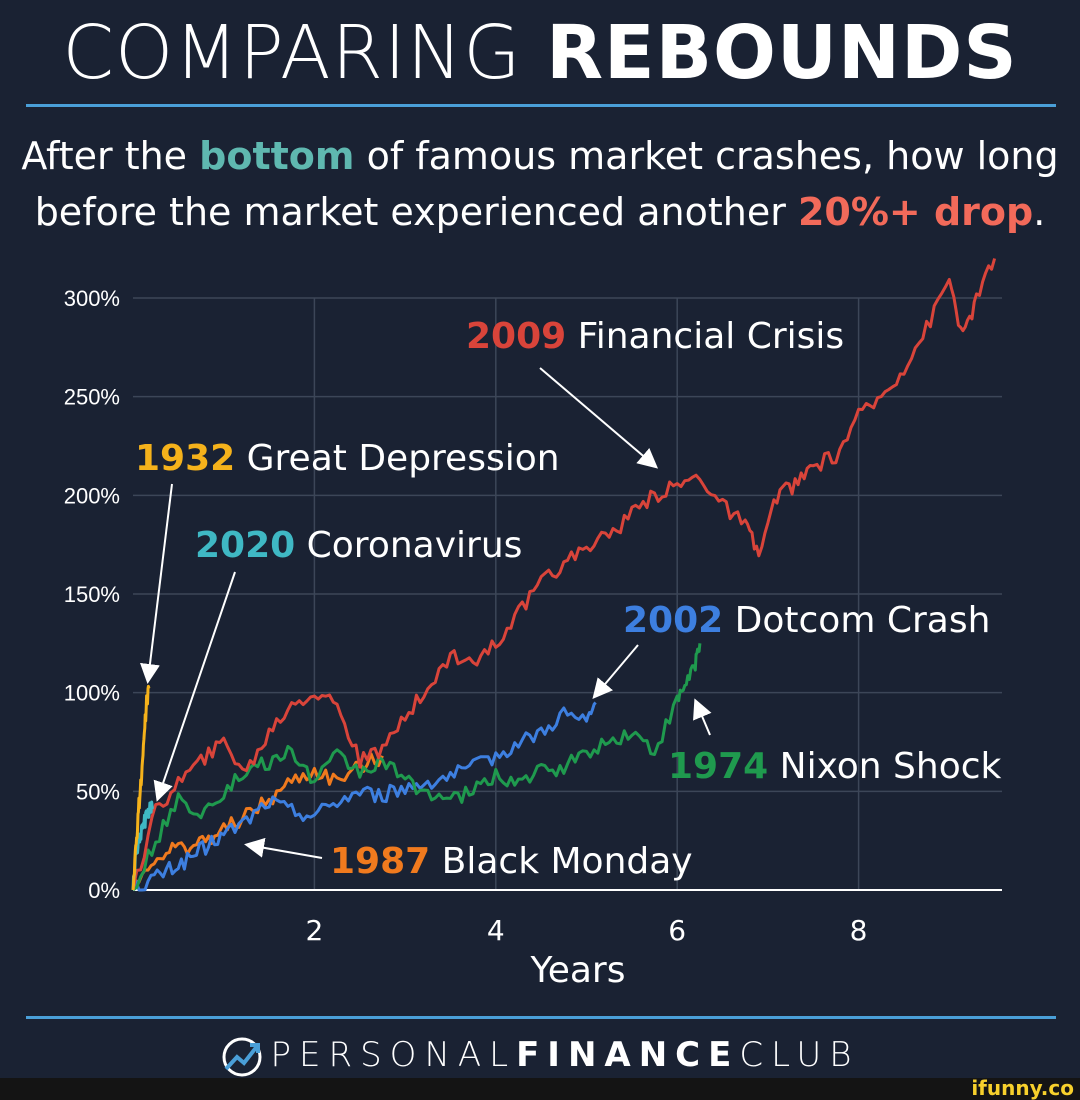 This screenshot has height=1100, width=1080. What do you see at coordinates (615, 672) in the screenshot?
I see `annotation-arrow-2002` at bounding box center [615, 672].